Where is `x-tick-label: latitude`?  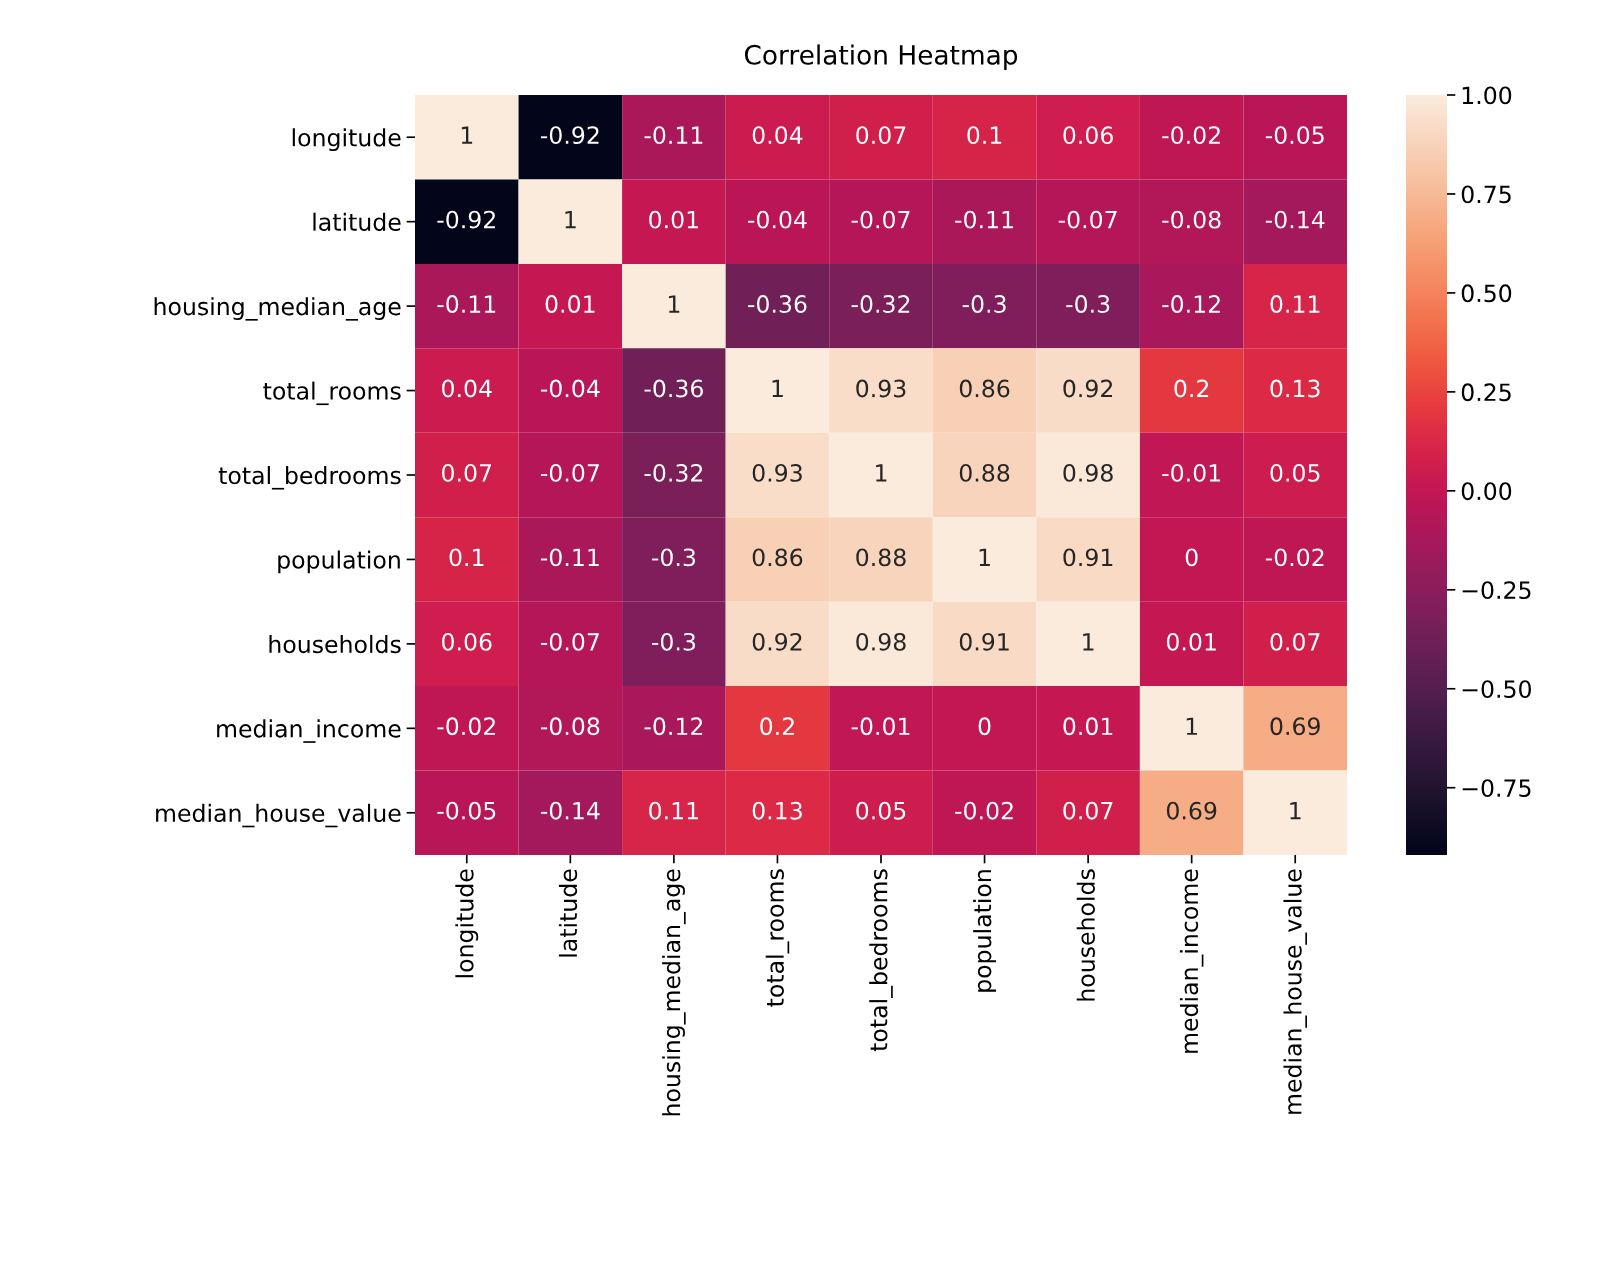
x-tick-label: latitude is located at coordinates (568, 913).